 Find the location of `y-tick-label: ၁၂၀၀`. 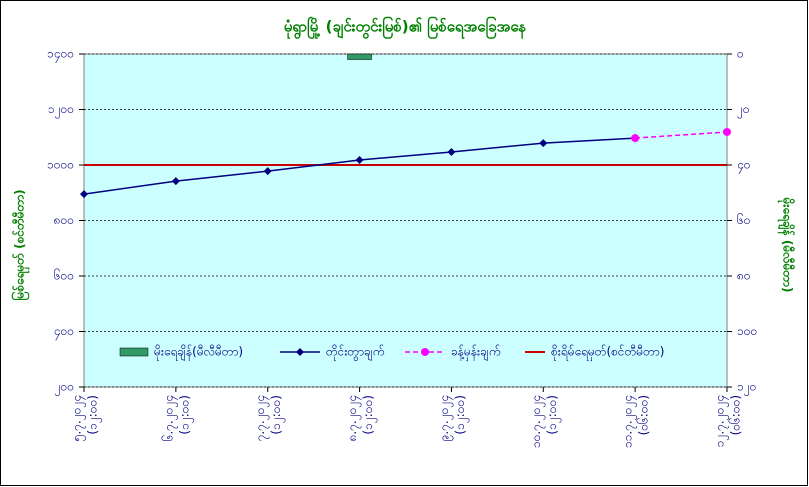

y-tick-label: ၁၂၀၀ is located at coordinates (61, 110).